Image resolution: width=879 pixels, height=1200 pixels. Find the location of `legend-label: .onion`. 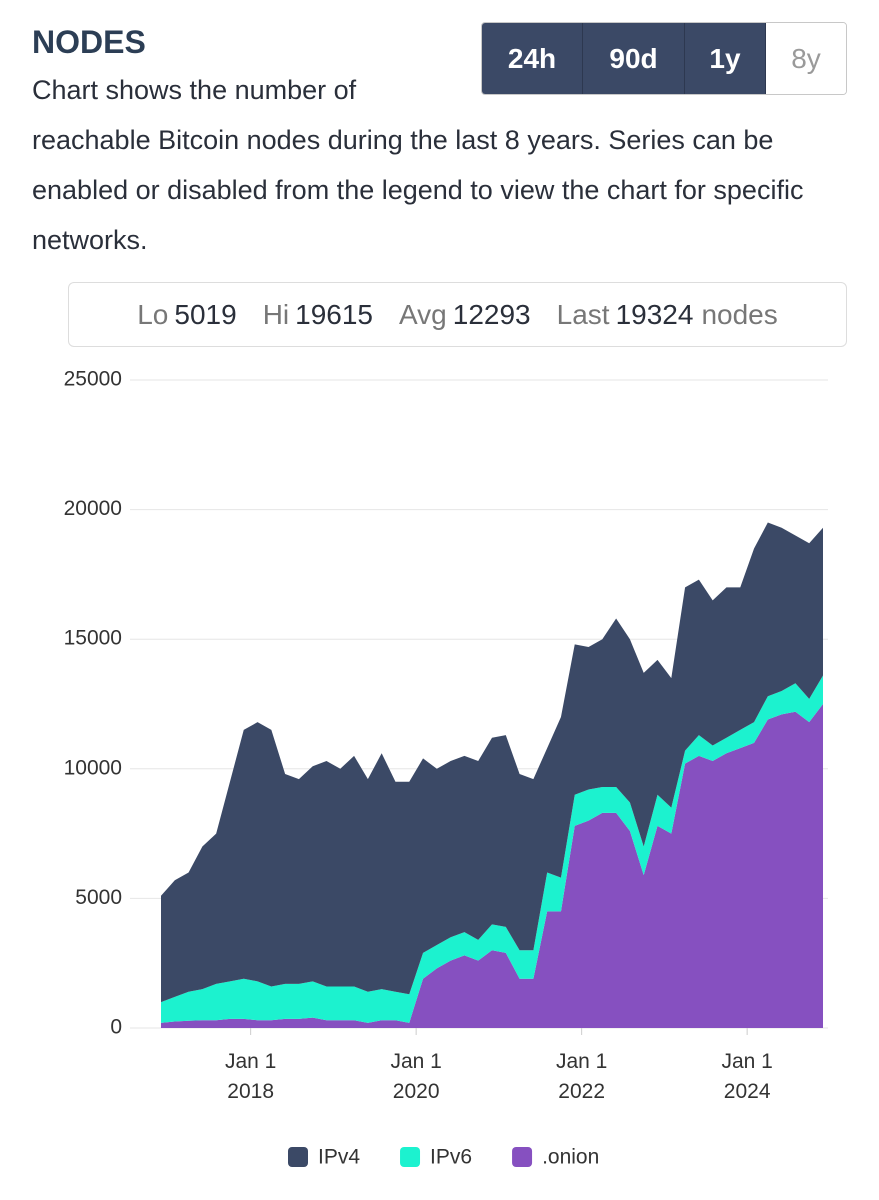

legend-label: .onion is located at coordinates (570, 1157).